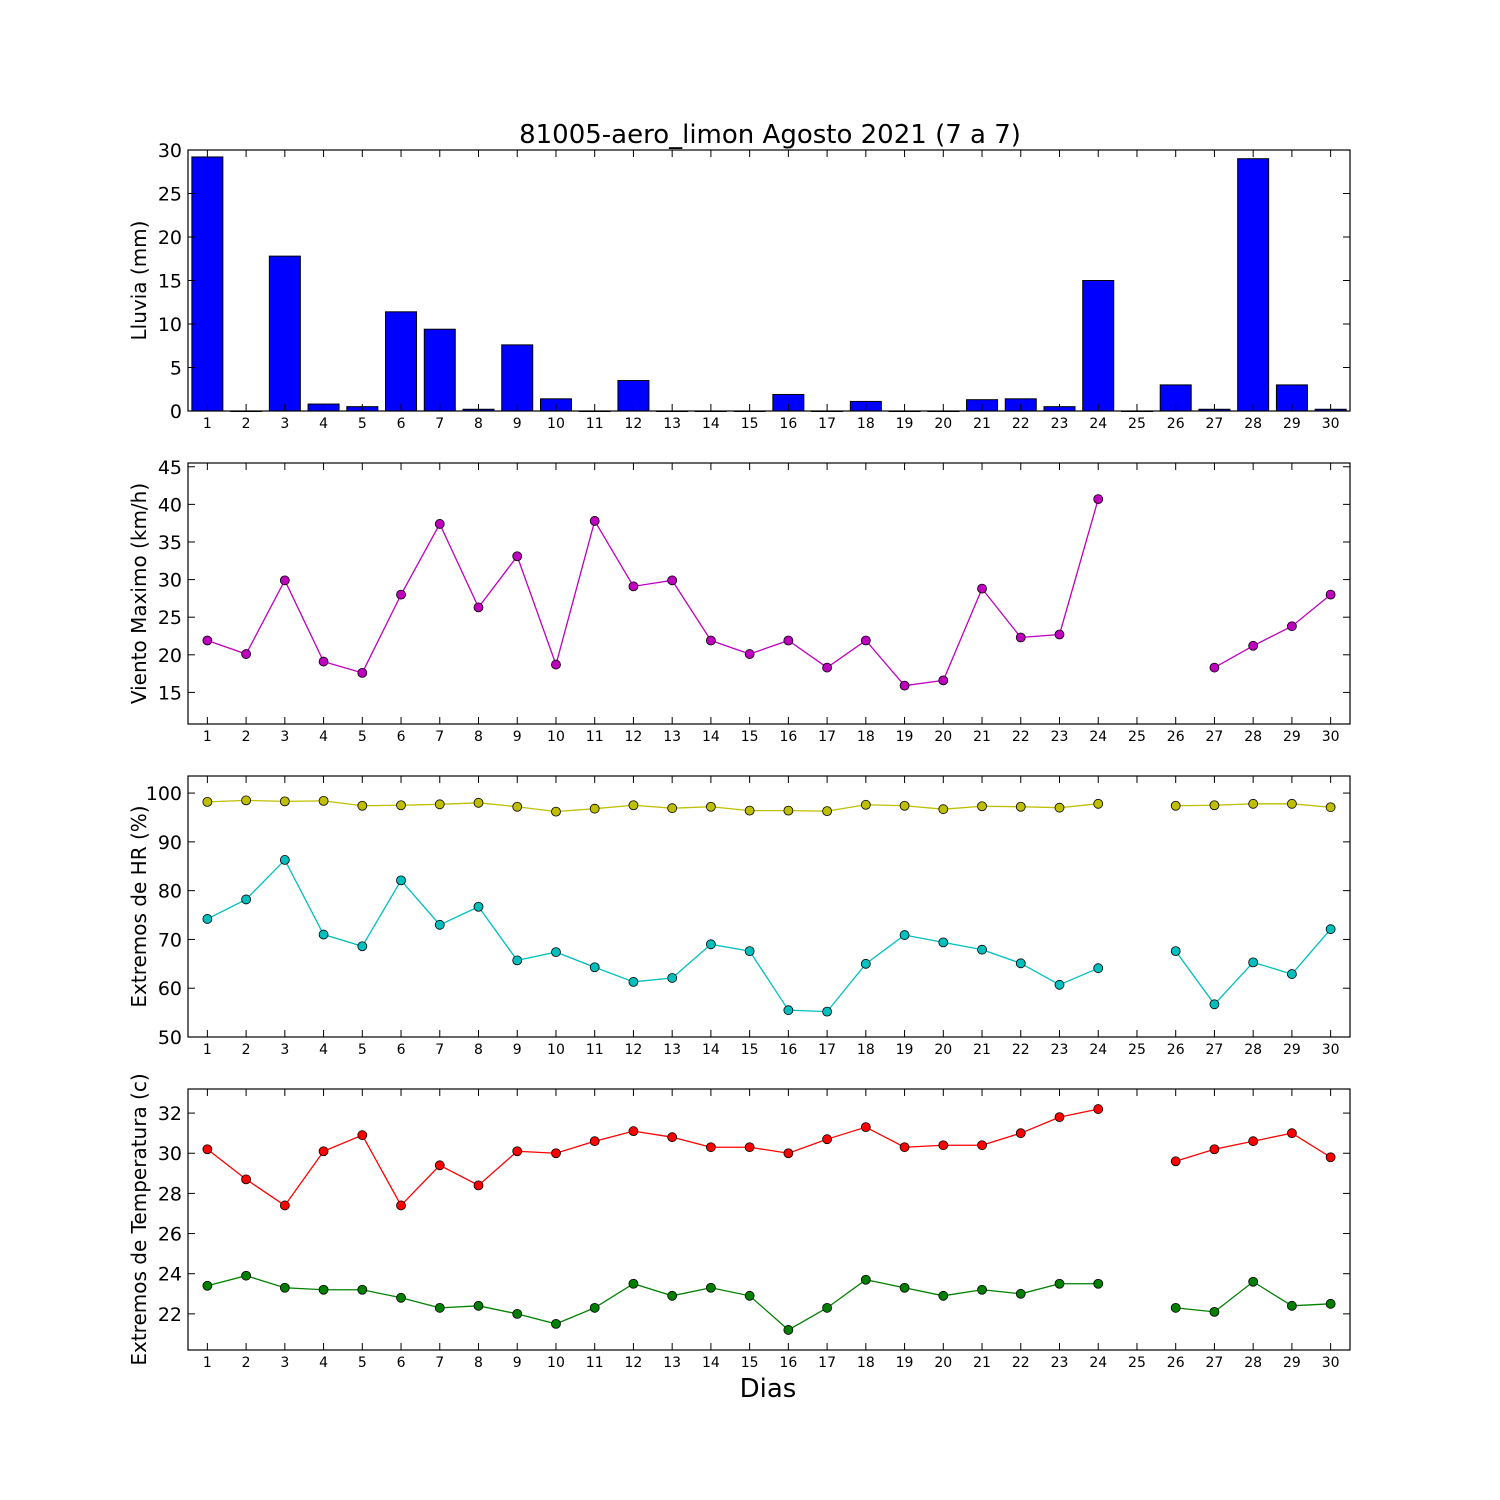 The width and height of the screenshot is (1500, 1500). Describe the element at coordinates (866, 737) in the screenshot. I see `viento-xtick-label-18: 18` at that location.